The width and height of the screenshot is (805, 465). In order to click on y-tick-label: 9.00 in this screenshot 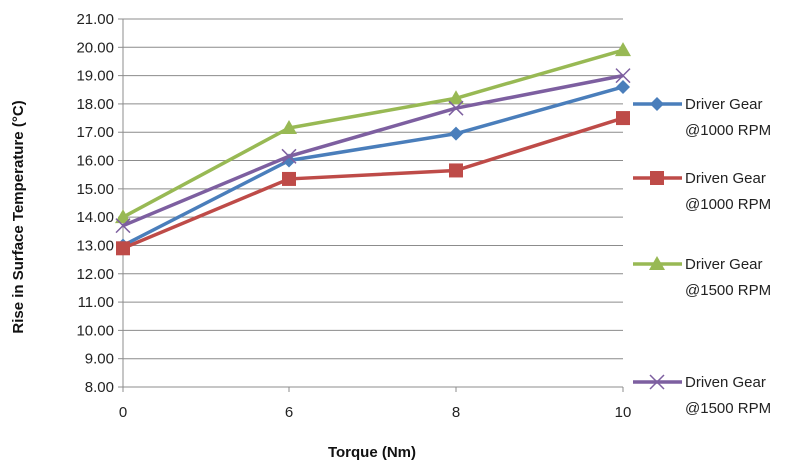, I will do `click(99, 359)`.